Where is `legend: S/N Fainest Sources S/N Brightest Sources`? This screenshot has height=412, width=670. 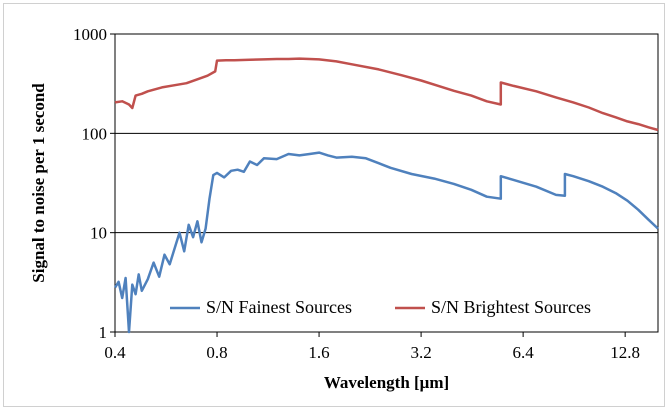
legend: S/N Fainest Sources S/N Brightest Sources is located at coordinates (380, 307).